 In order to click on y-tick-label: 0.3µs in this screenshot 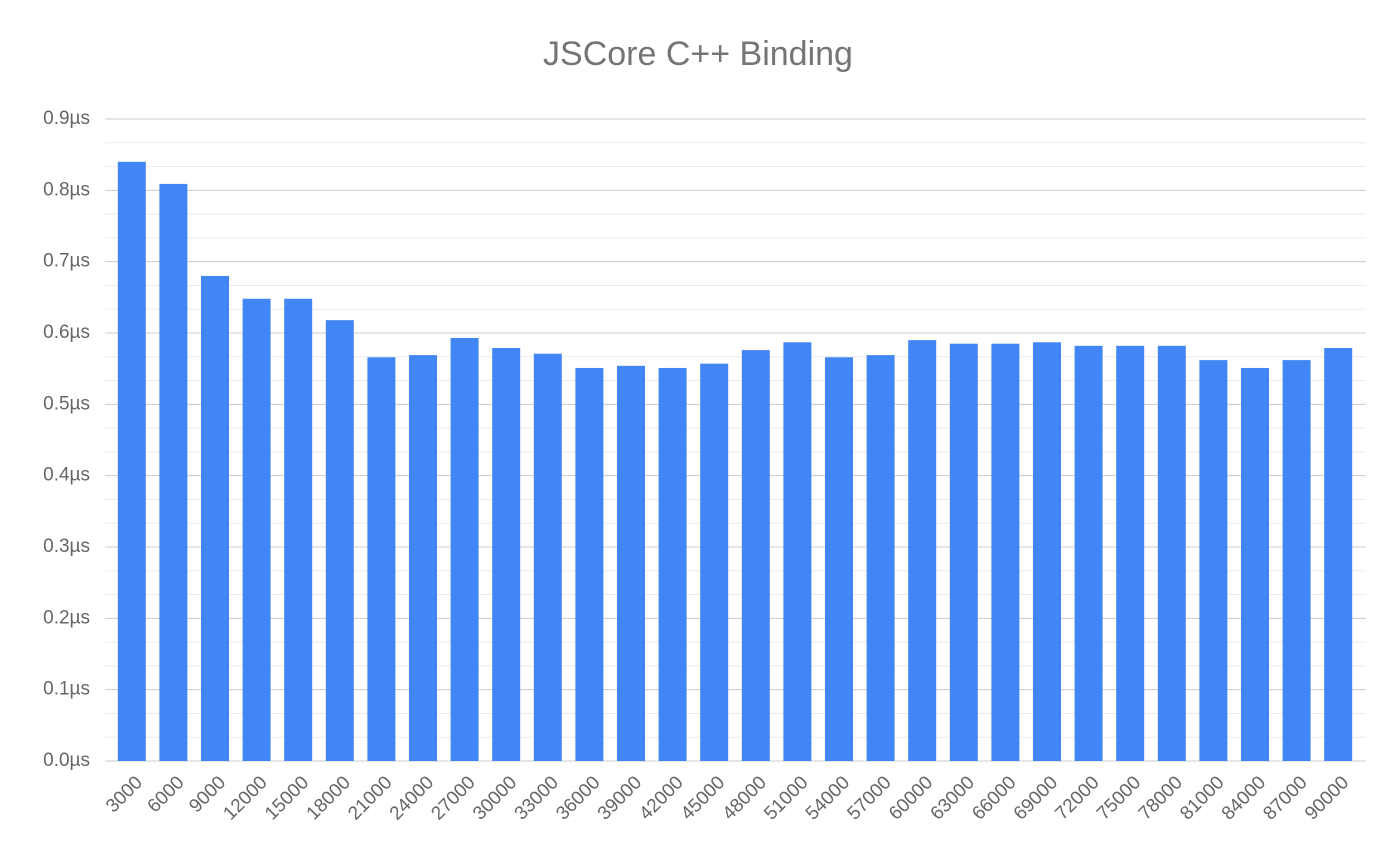, I will do `click(66, 546)`.